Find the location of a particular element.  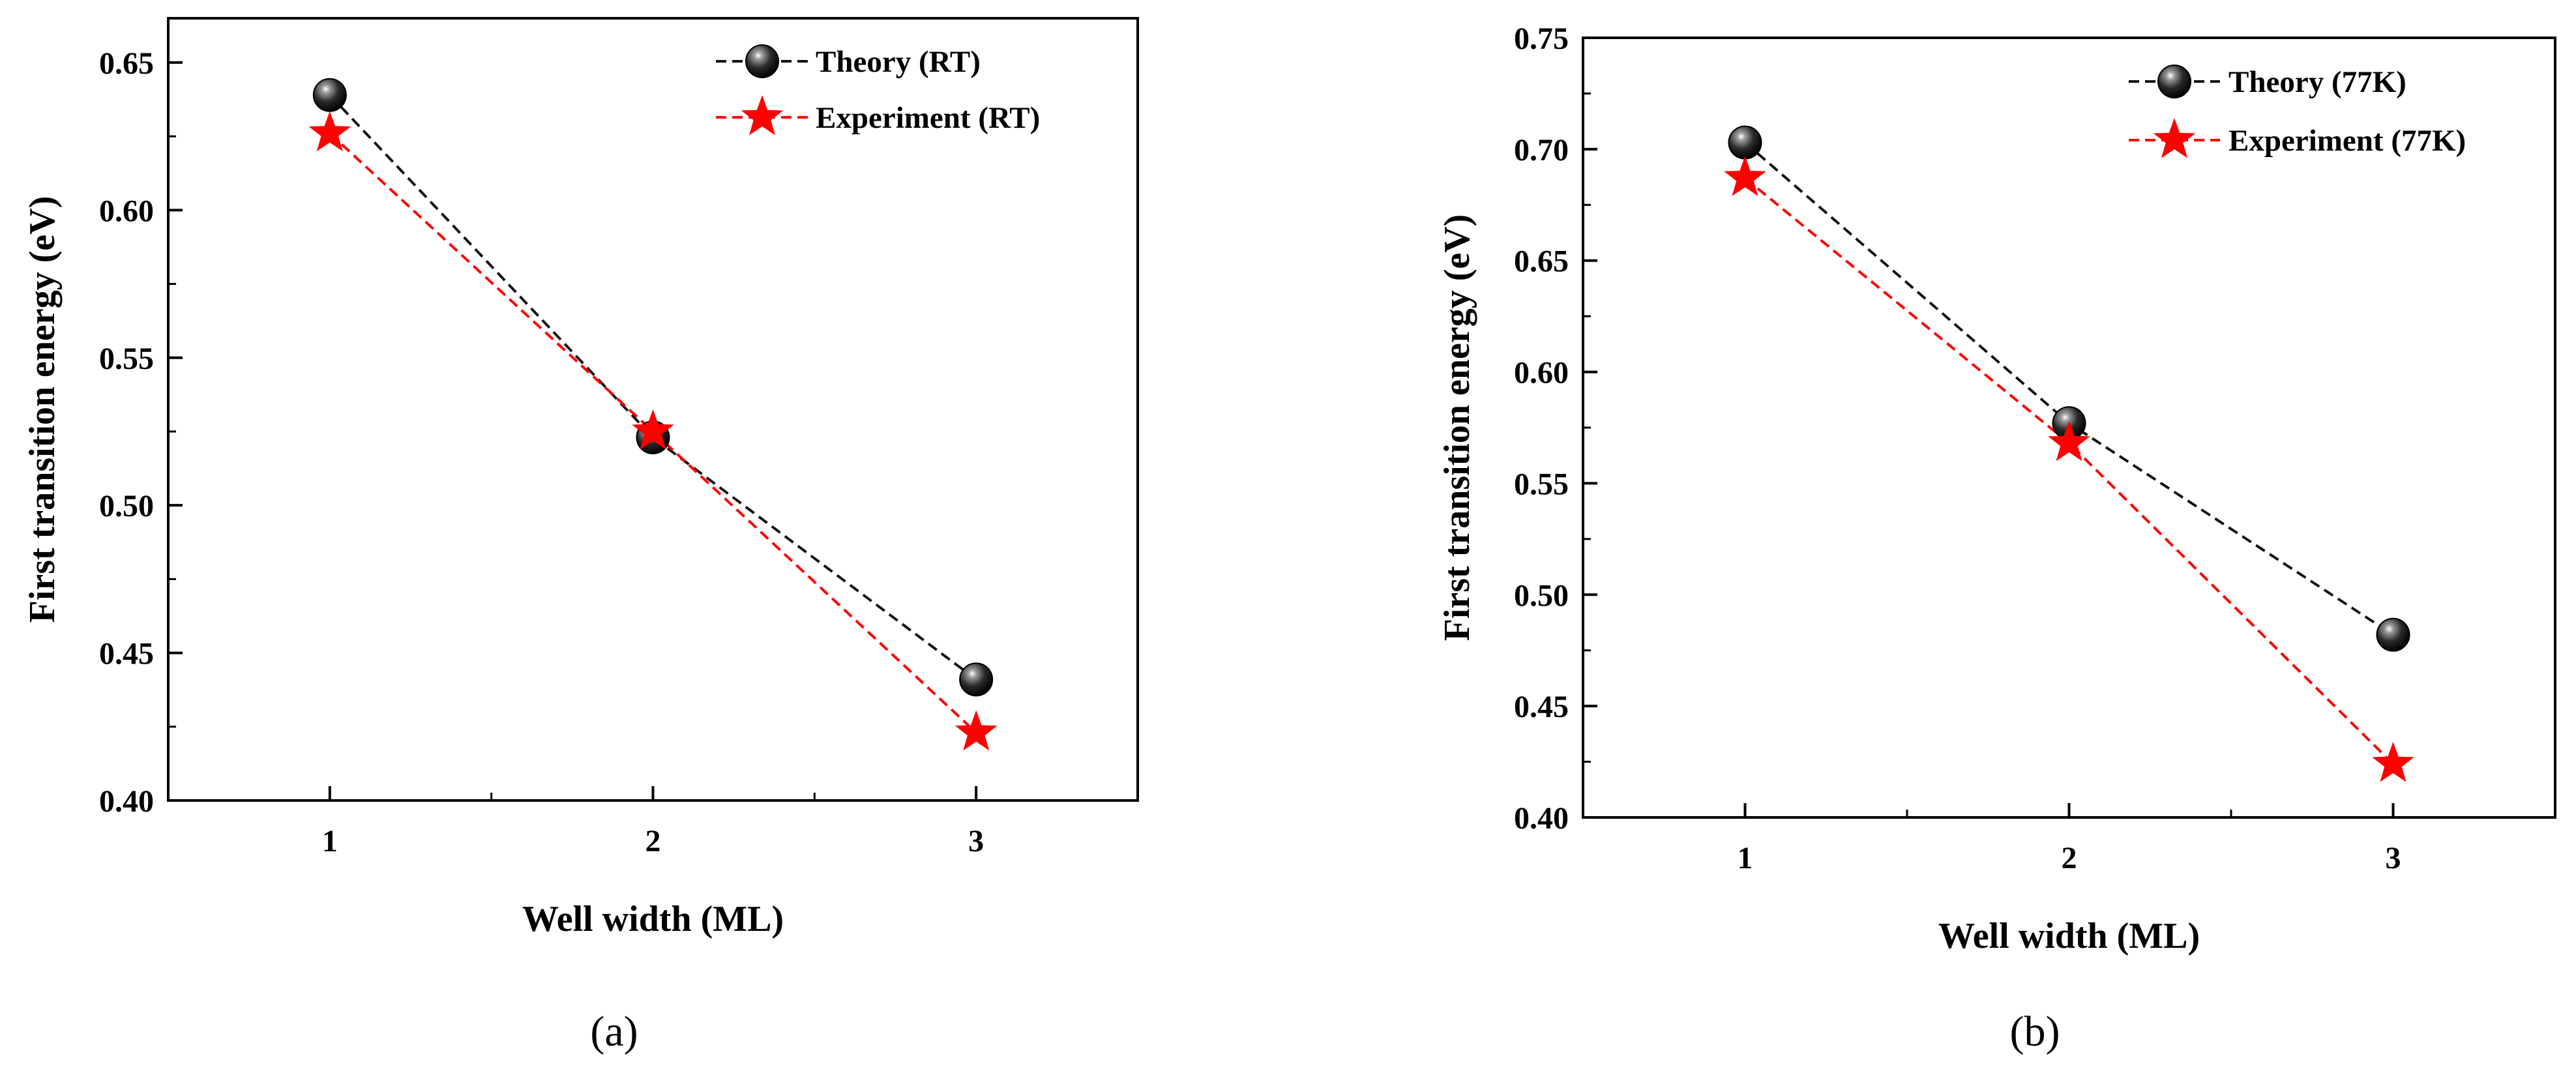

panel-caption: (b) is located at coordinates (2035, 1031).